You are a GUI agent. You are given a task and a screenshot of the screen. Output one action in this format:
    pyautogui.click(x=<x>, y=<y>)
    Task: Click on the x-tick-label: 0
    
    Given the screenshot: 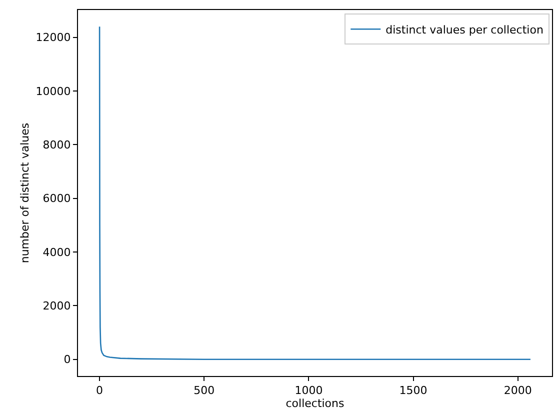 What is the action you would take?
    pyautogui.click(x=100, y=391)
    